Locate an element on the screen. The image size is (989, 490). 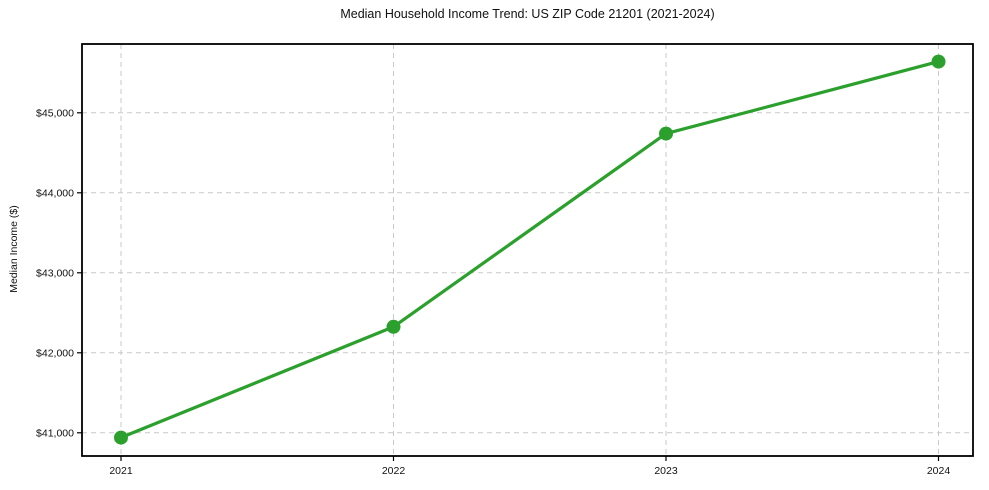
x-tick-label: 2023 is located at coordinates (666, 471).